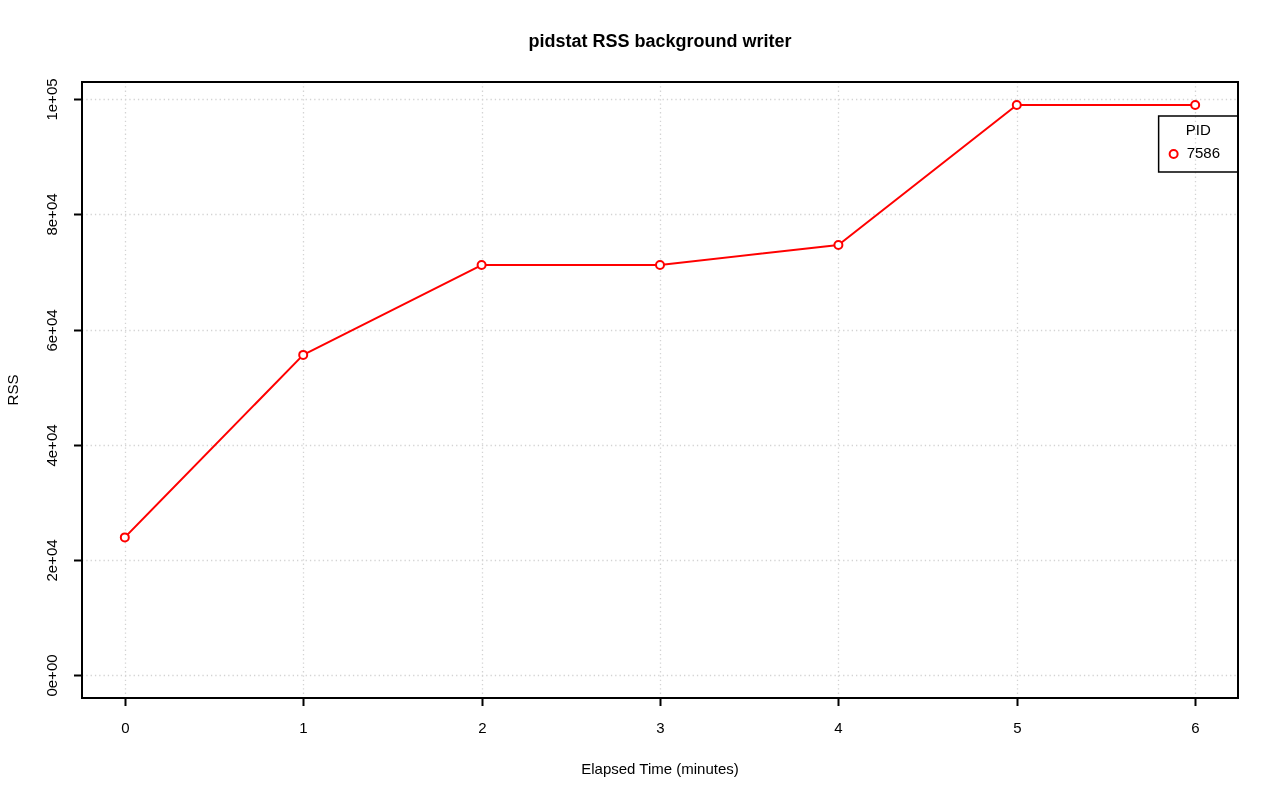  Describe the element at coordinates (51, 99) in the screenshot. I see `y-tick-label: 1e+05` at that location.